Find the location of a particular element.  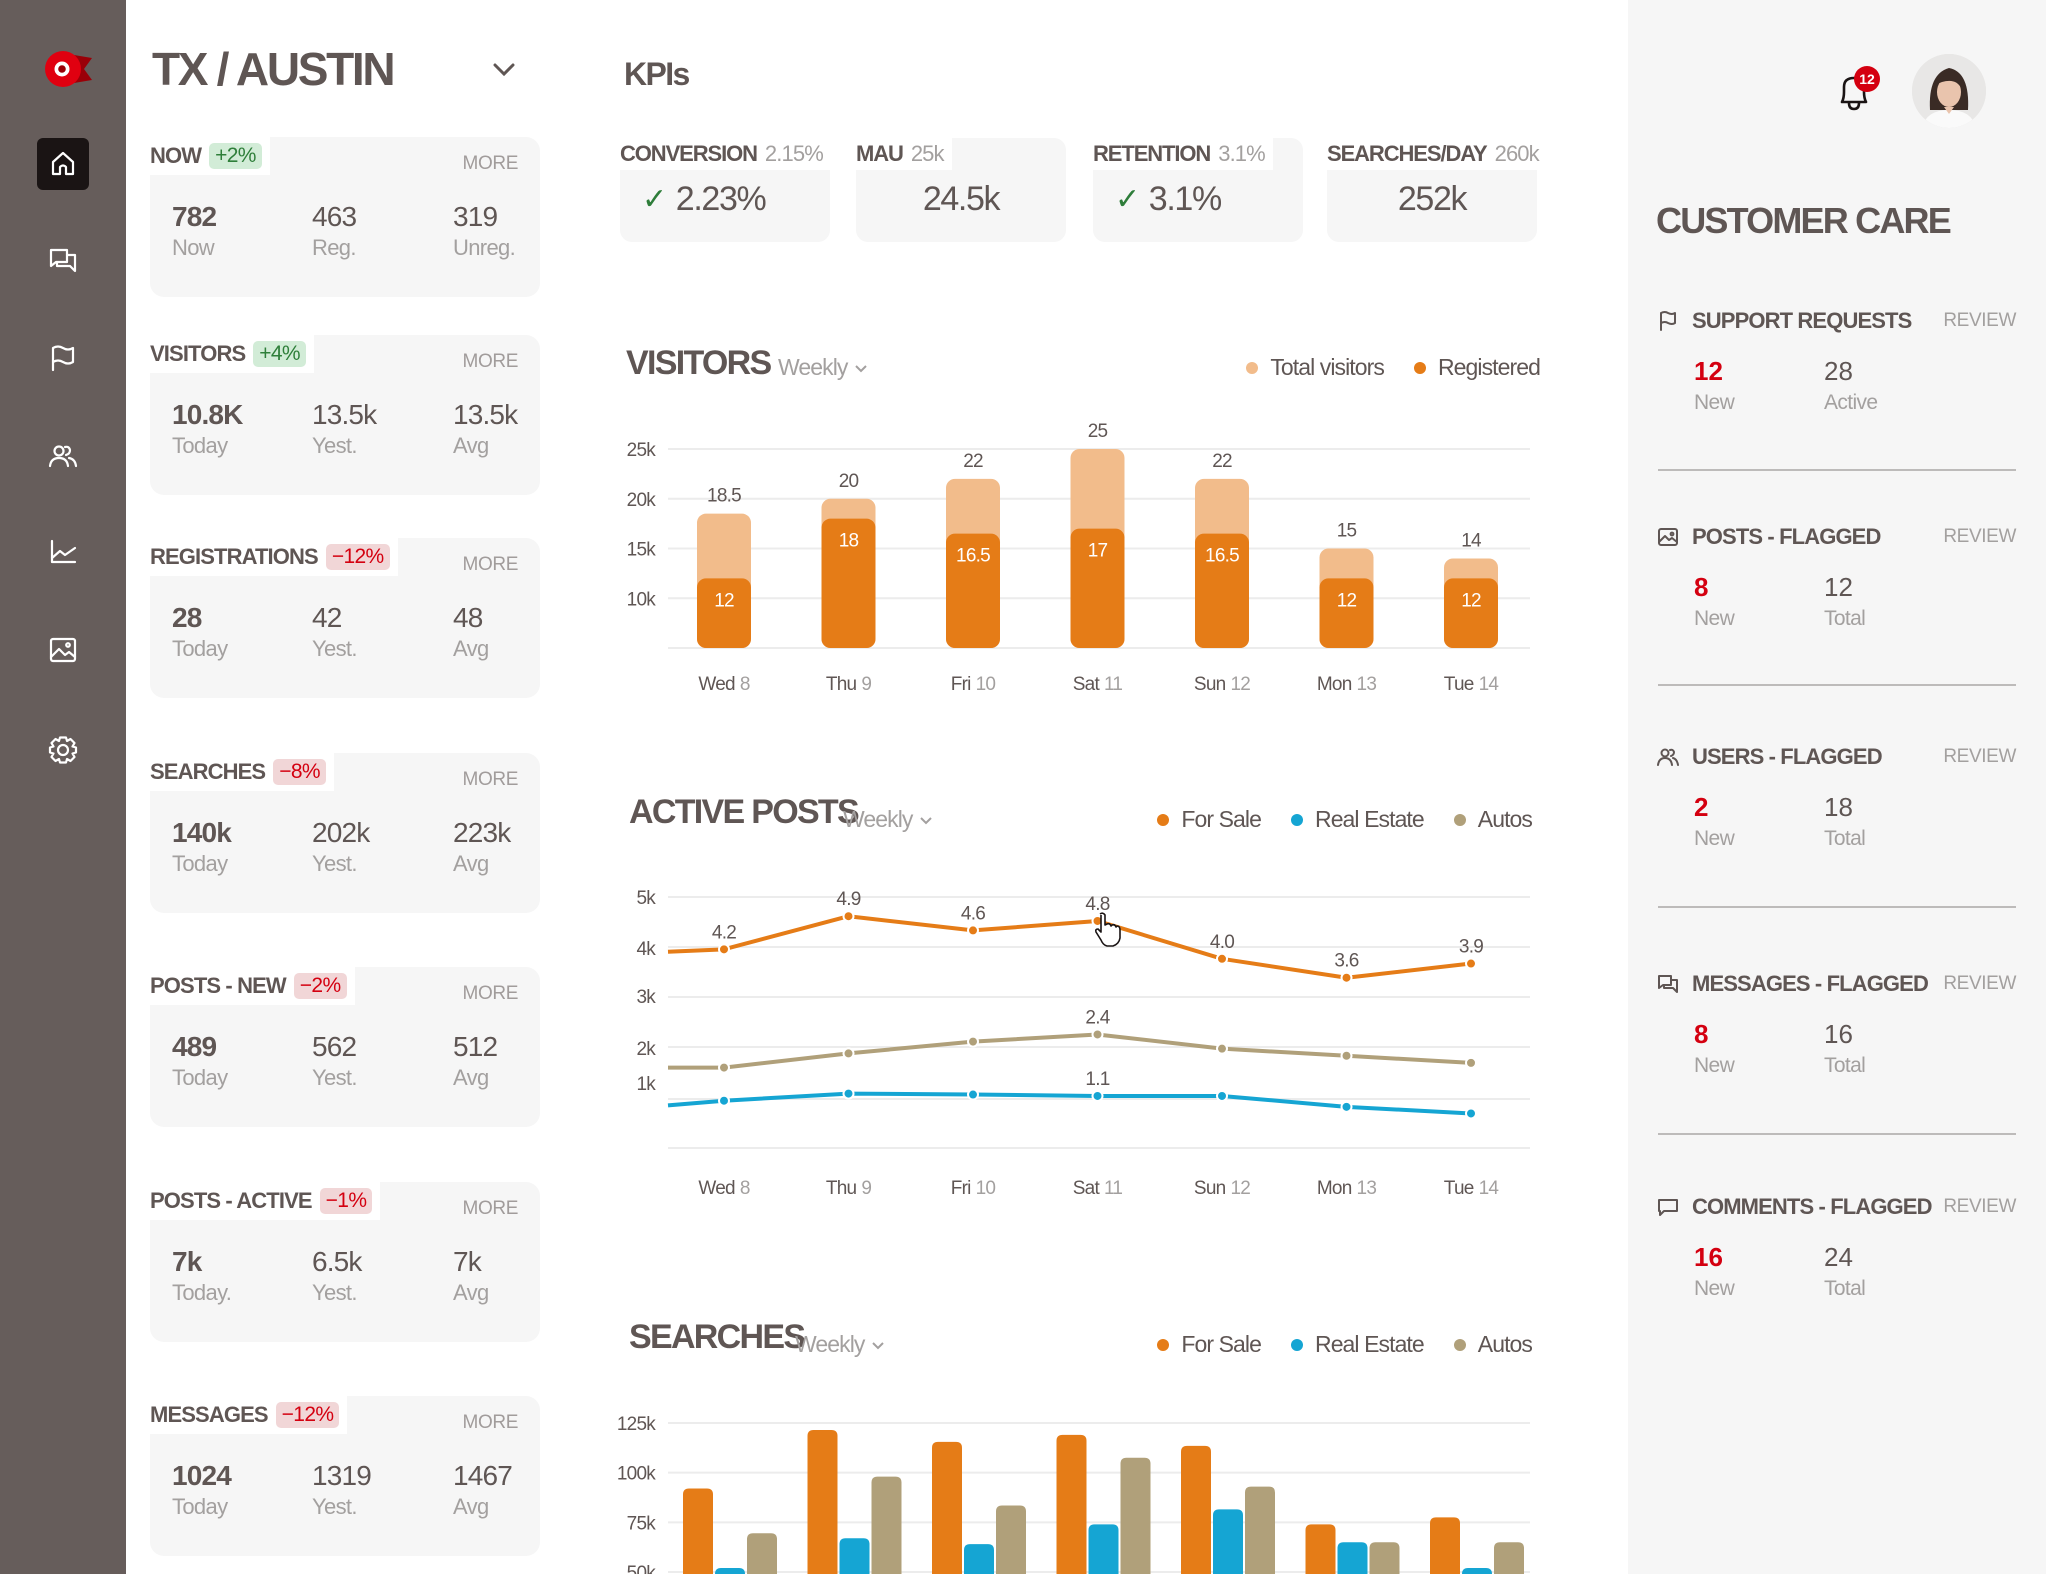

stat-card-now: NOW +2% MORE 782 Now 463 Reg. 319 Unreg. is located at coordinates (345, 217).